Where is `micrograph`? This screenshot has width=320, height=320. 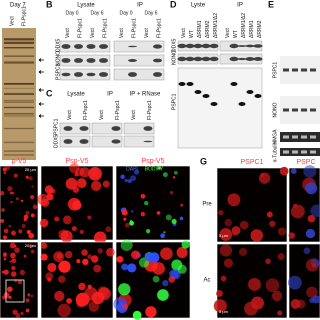
micrograph is located at coordinates (153, 203).